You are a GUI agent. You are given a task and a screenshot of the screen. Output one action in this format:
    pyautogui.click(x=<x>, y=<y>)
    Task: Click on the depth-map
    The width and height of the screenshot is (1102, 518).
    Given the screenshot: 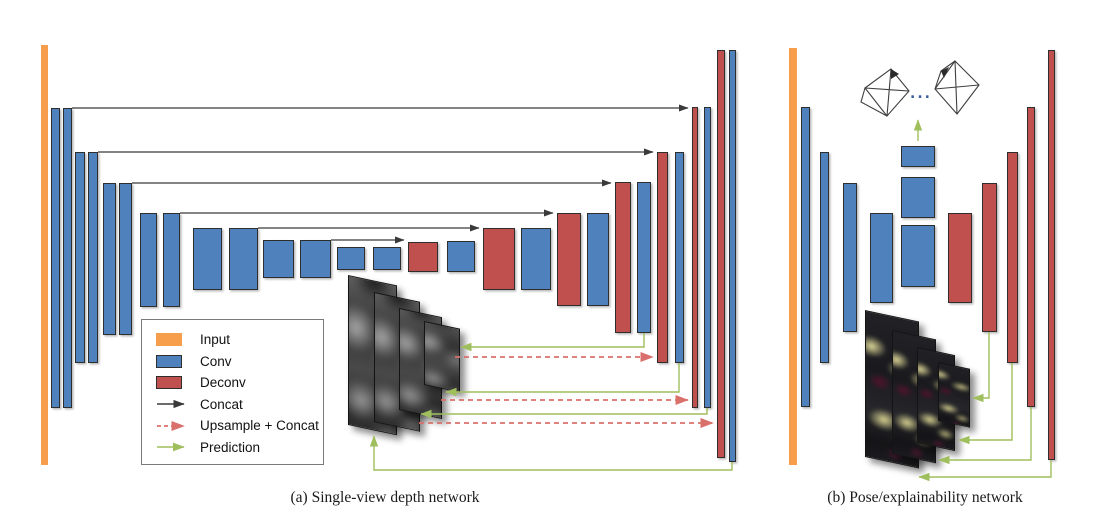 What is the action you would take?
    pyautogui.click(x=442, y=357)
    